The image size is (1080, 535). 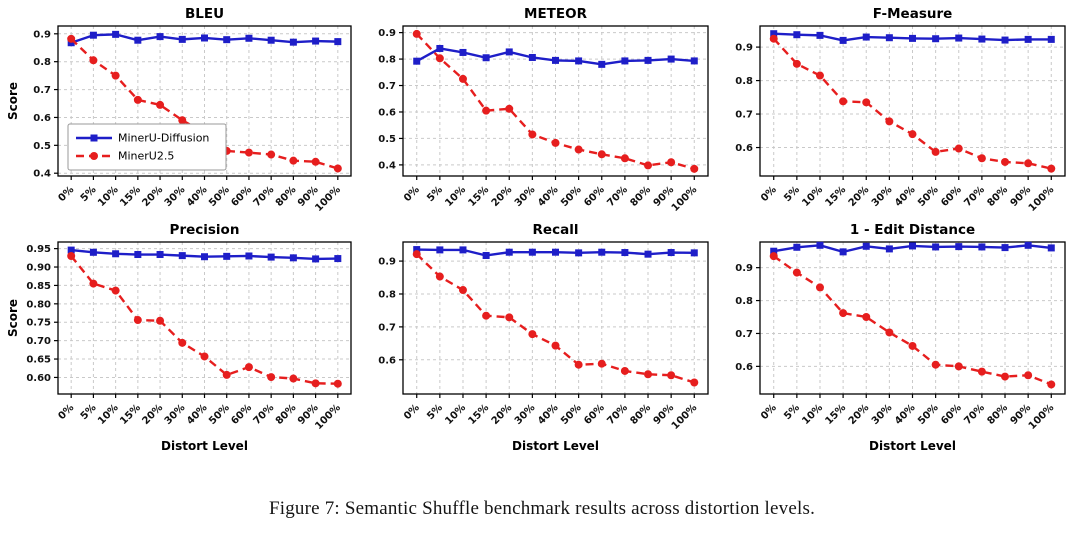 I want to click on y-tick-label: 0.65, so click(x=38, y=360).